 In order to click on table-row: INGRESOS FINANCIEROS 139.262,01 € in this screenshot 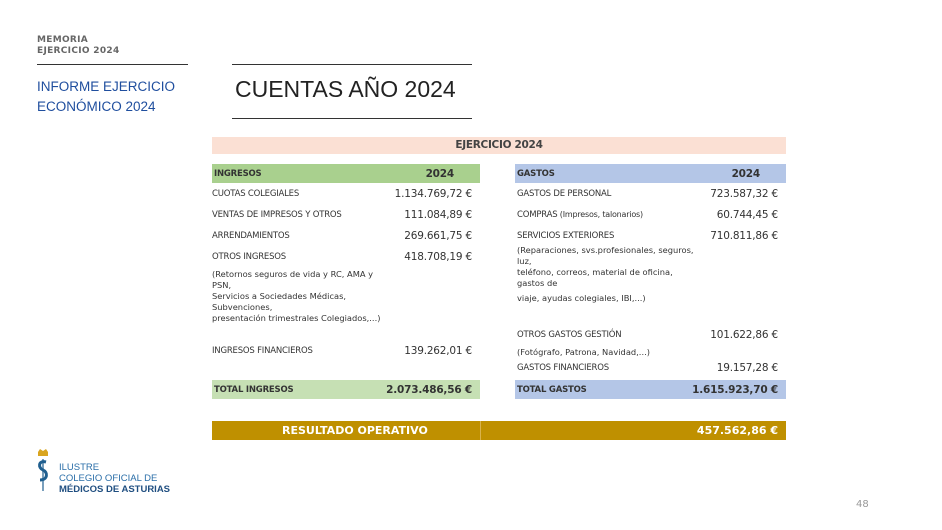, I will do `click(346, 351)`.